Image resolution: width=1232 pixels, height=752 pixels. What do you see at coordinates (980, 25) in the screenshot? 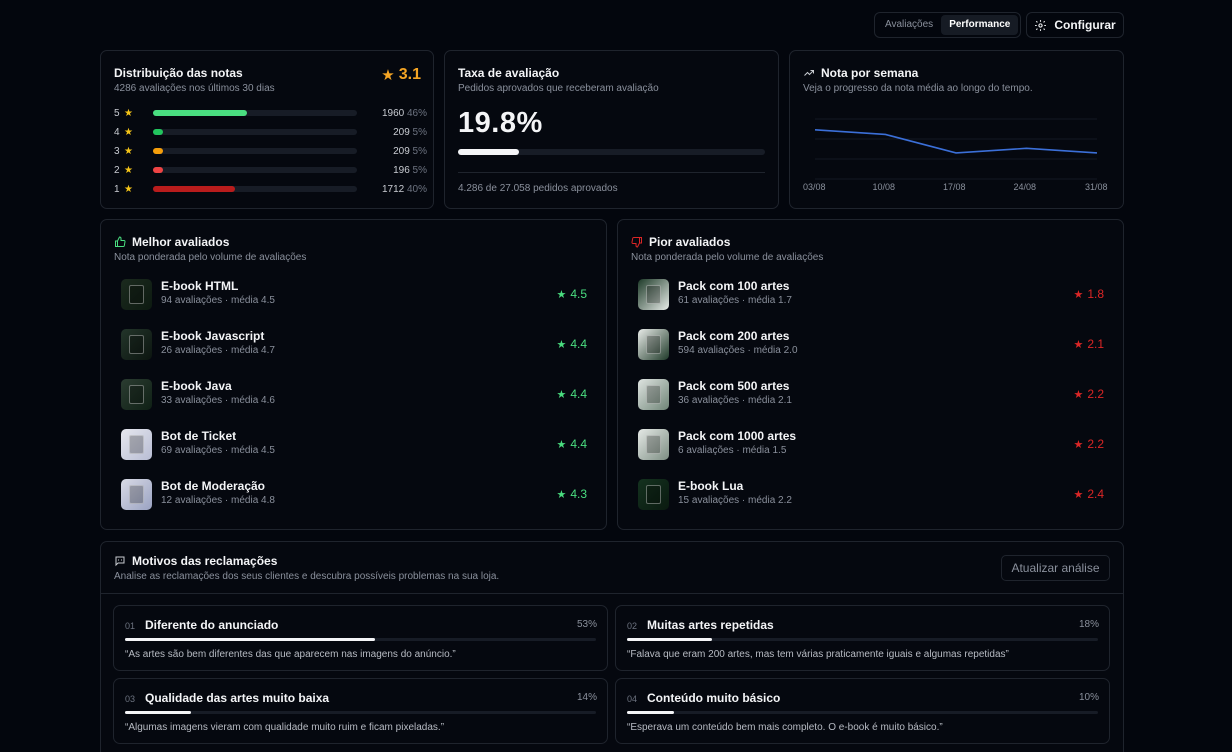
I see `tab-performance: Performance` at bounding box center [980, 25].